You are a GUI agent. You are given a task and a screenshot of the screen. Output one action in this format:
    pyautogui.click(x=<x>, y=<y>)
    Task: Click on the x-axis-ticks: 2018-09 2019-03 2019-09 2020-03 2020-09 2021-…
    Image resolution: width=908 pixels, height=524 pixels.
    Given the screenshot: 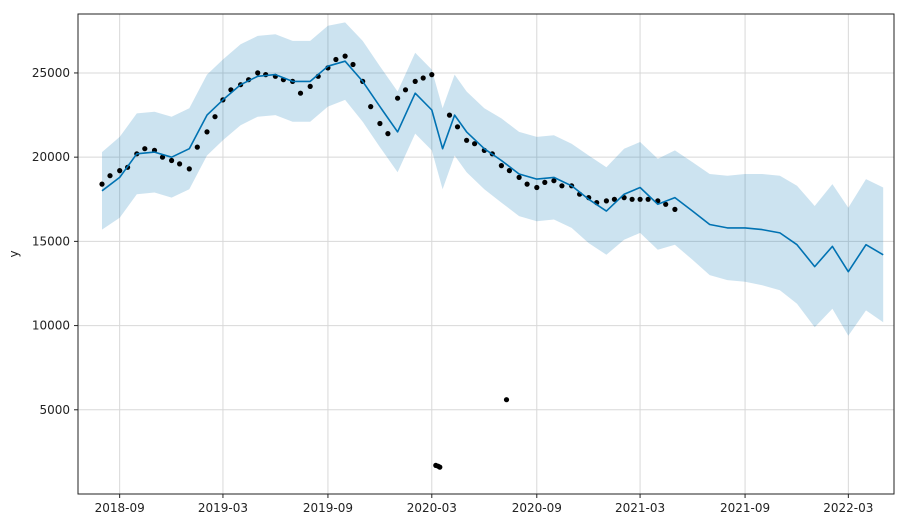 What is the action you would take?
    pyautogui.click(x=484, y=504)
    